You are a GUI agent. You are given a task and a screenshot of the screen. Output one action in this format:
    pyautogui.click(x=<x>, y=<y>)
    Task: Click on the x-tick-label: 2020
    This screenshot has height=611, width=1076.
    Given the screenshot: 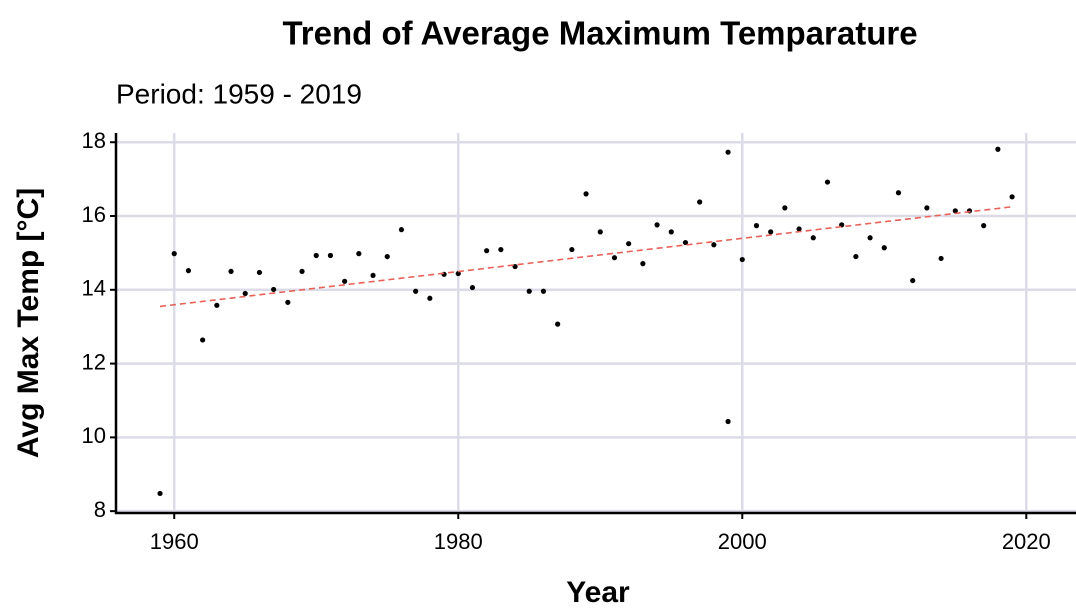 What is the action you would take?
    pyautogui.click(x=1026, y=541)
    